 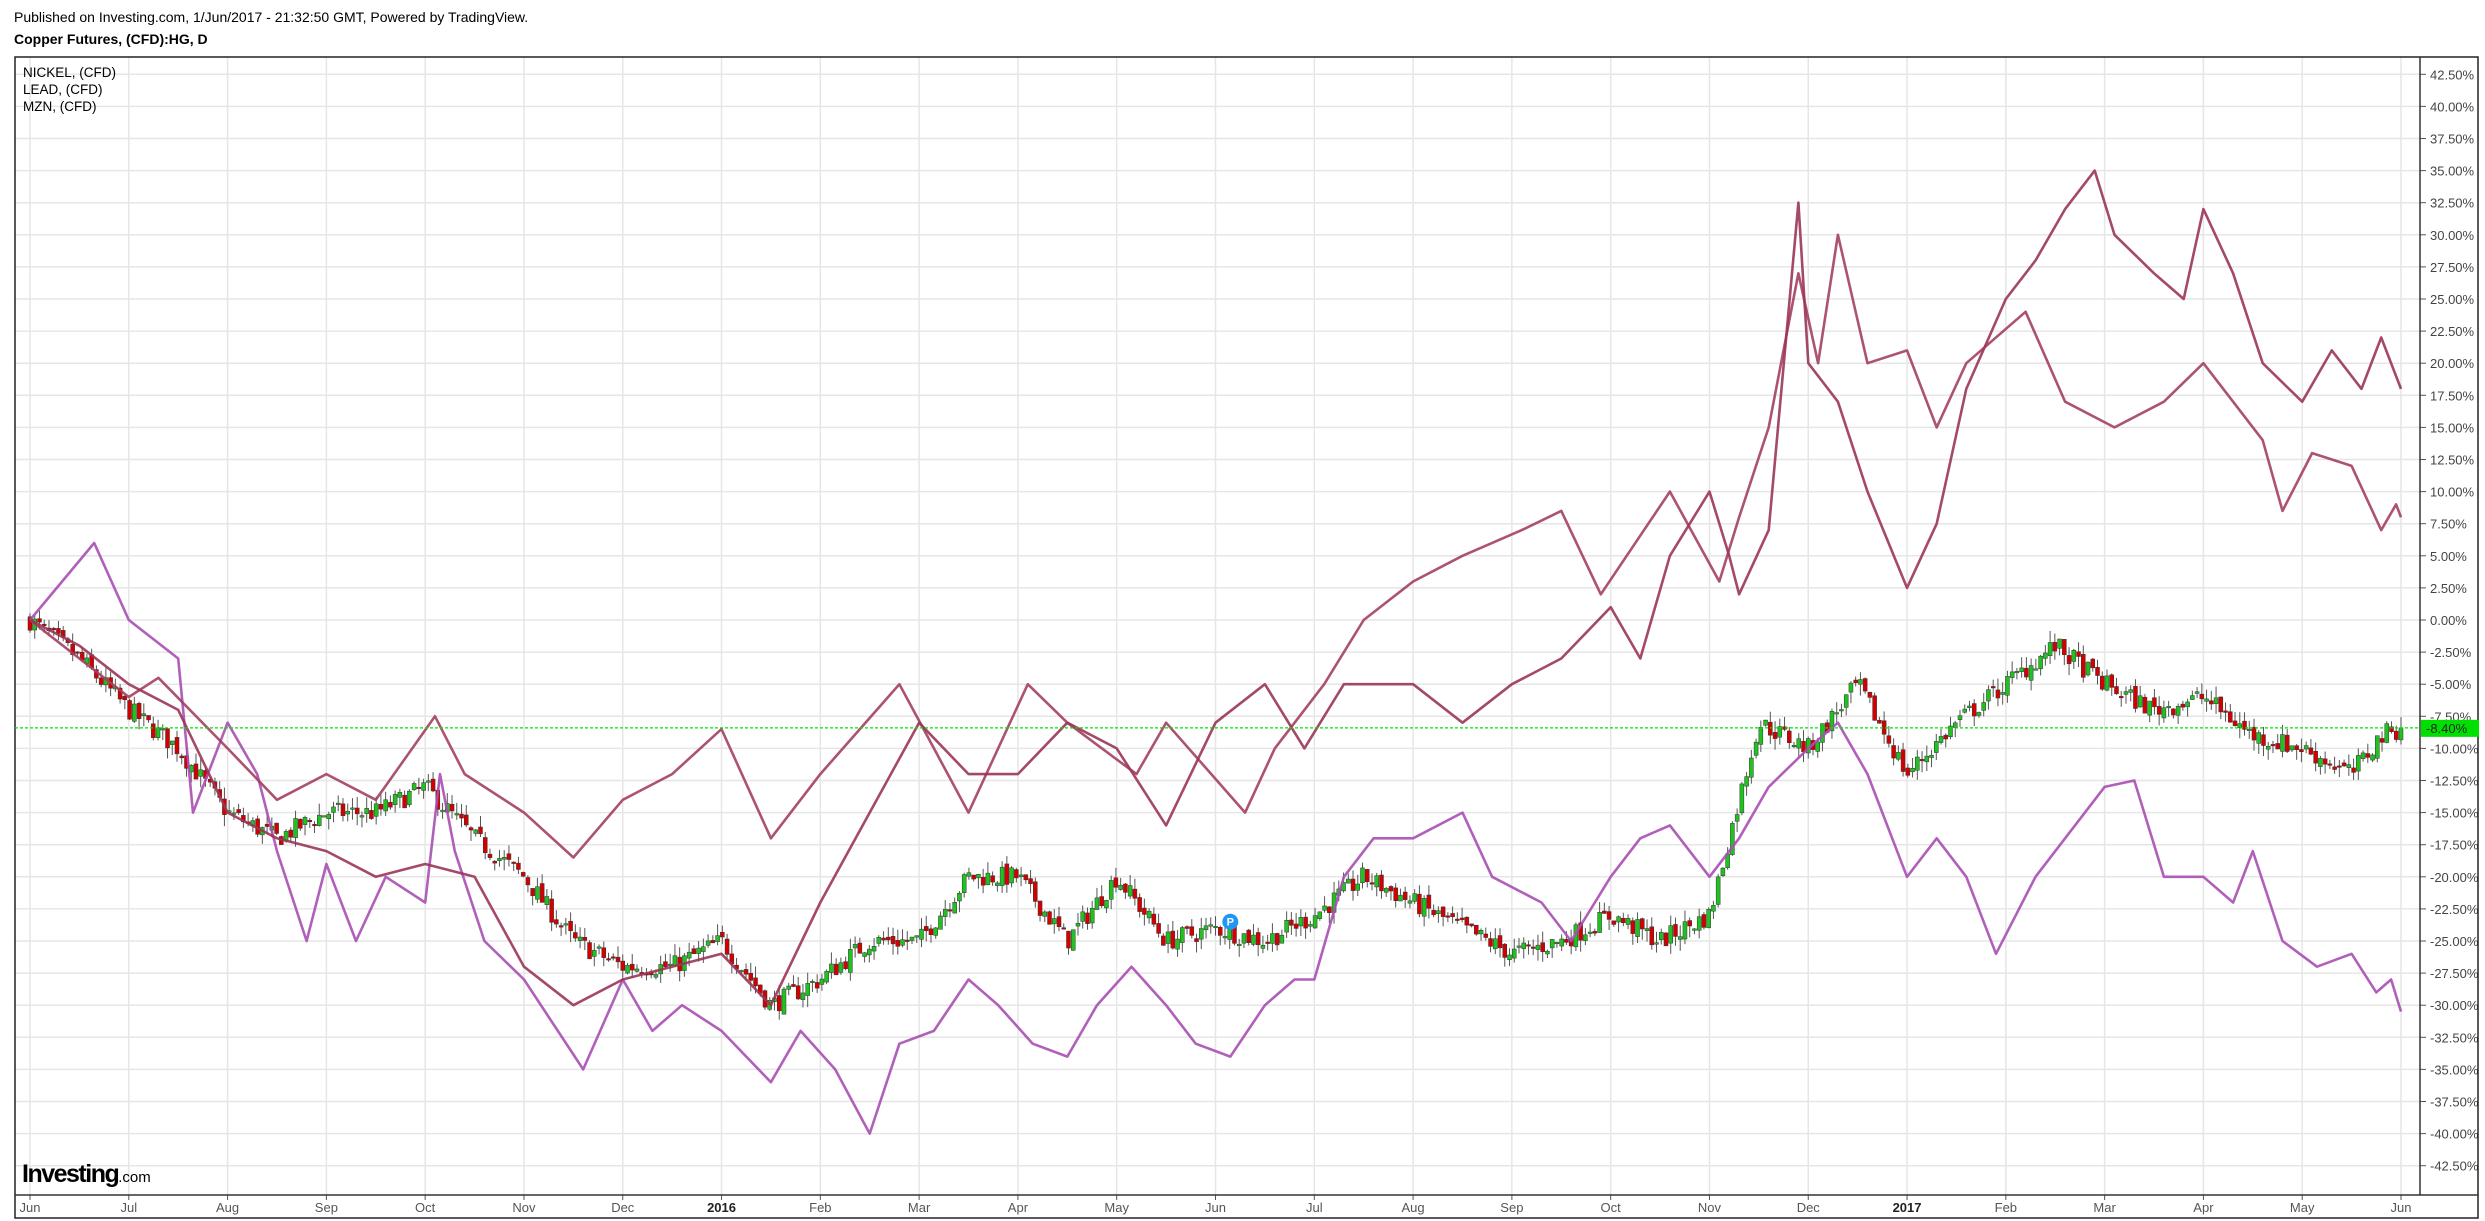 I want to click on x-tick-label: Jun, so click(x=30, y=1207).